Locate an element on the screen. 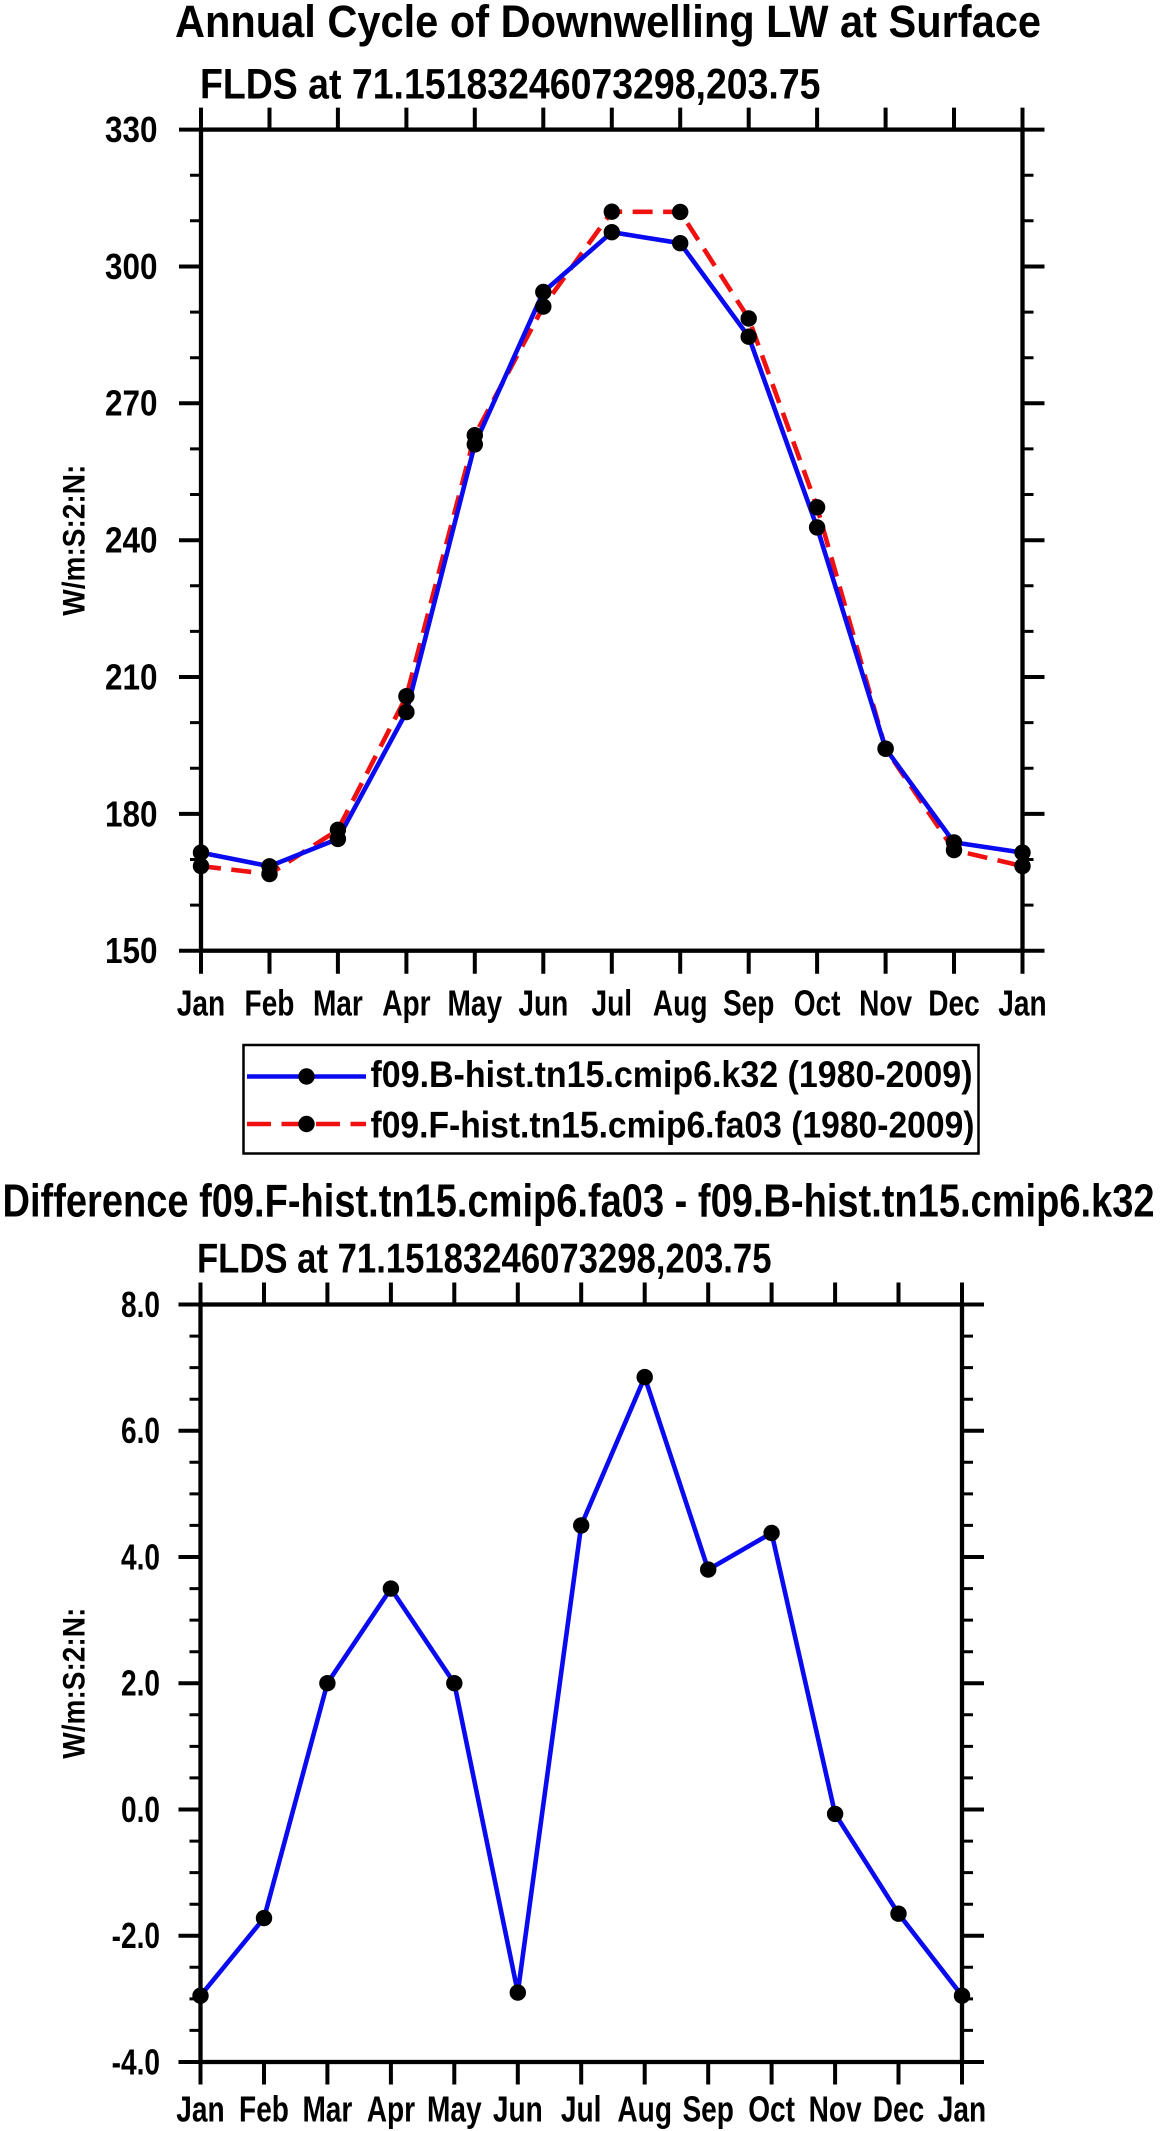 This screenshot has height=2131, width=1161. svg-text: -4.0 is located at coordinates (136, 2061).